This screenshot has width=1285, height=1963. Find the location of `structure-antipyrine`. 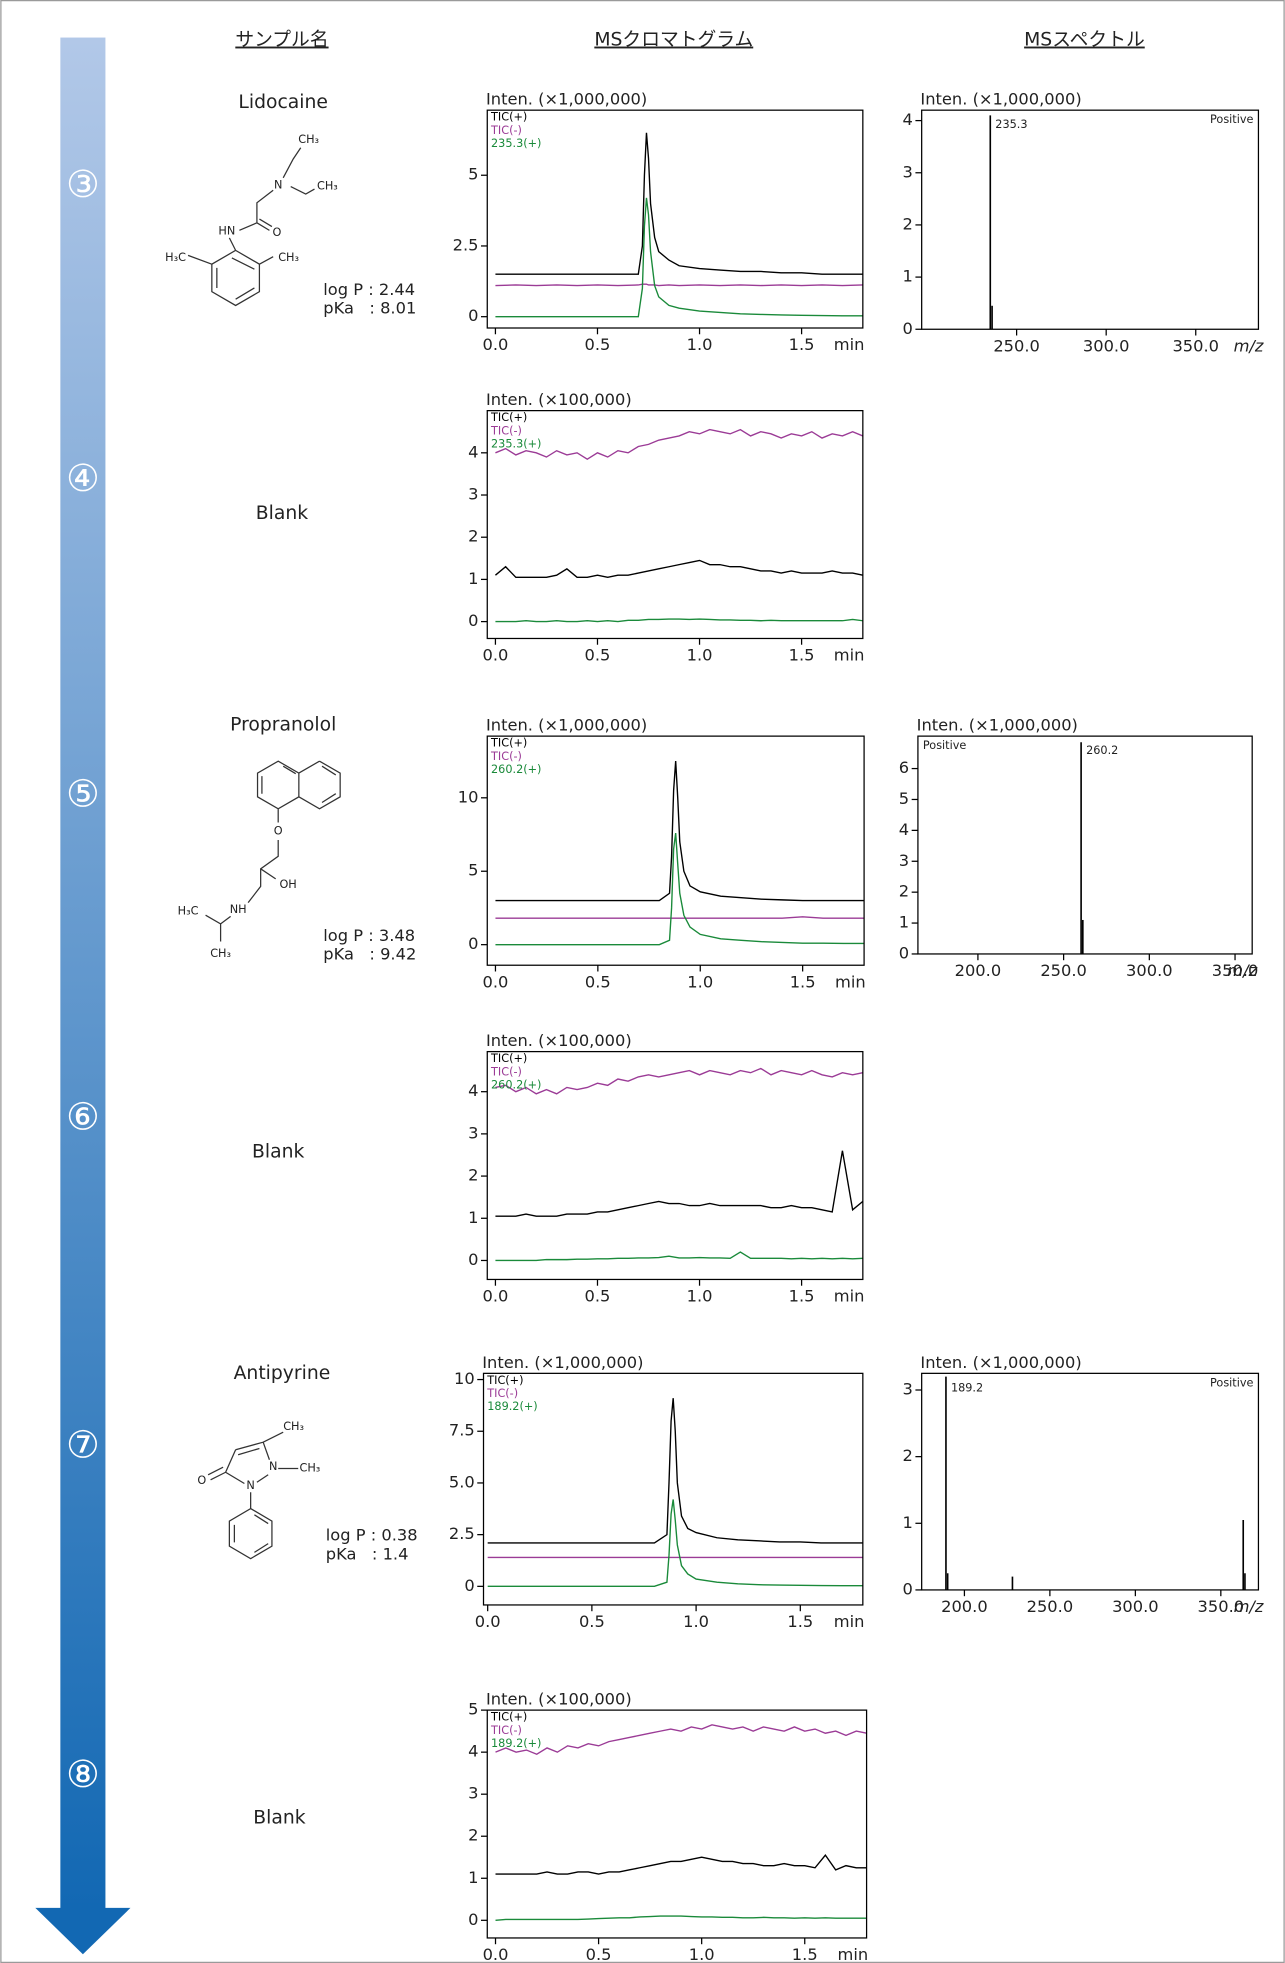

structure-antipyrine is located at coordinates (253, 1495).